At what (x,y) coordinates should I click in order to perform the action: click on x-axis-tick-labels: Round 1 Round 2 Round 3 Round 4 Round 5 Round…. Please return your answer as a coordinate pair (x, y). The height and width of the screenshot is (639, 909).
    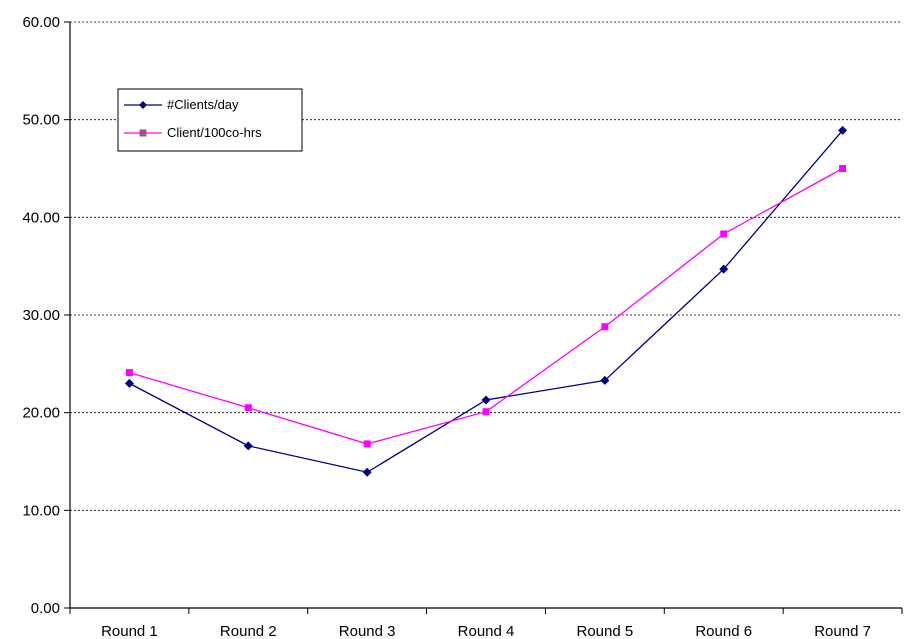
    Looking at the image, I should click on (486, 631).